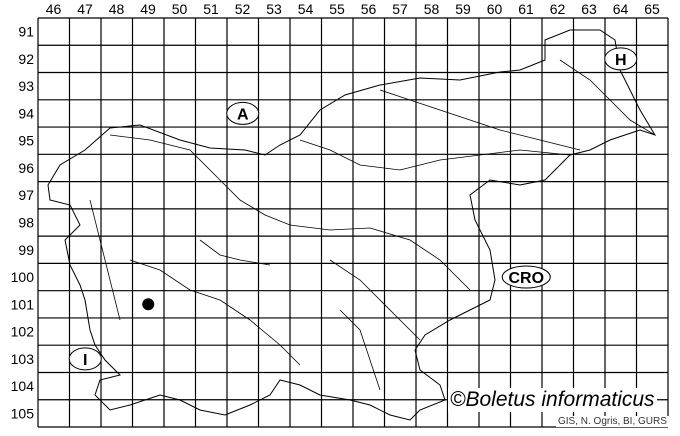  Describe the element at coordinates (26, 86) in the screenshot. I see `row-label: 93` at that location.